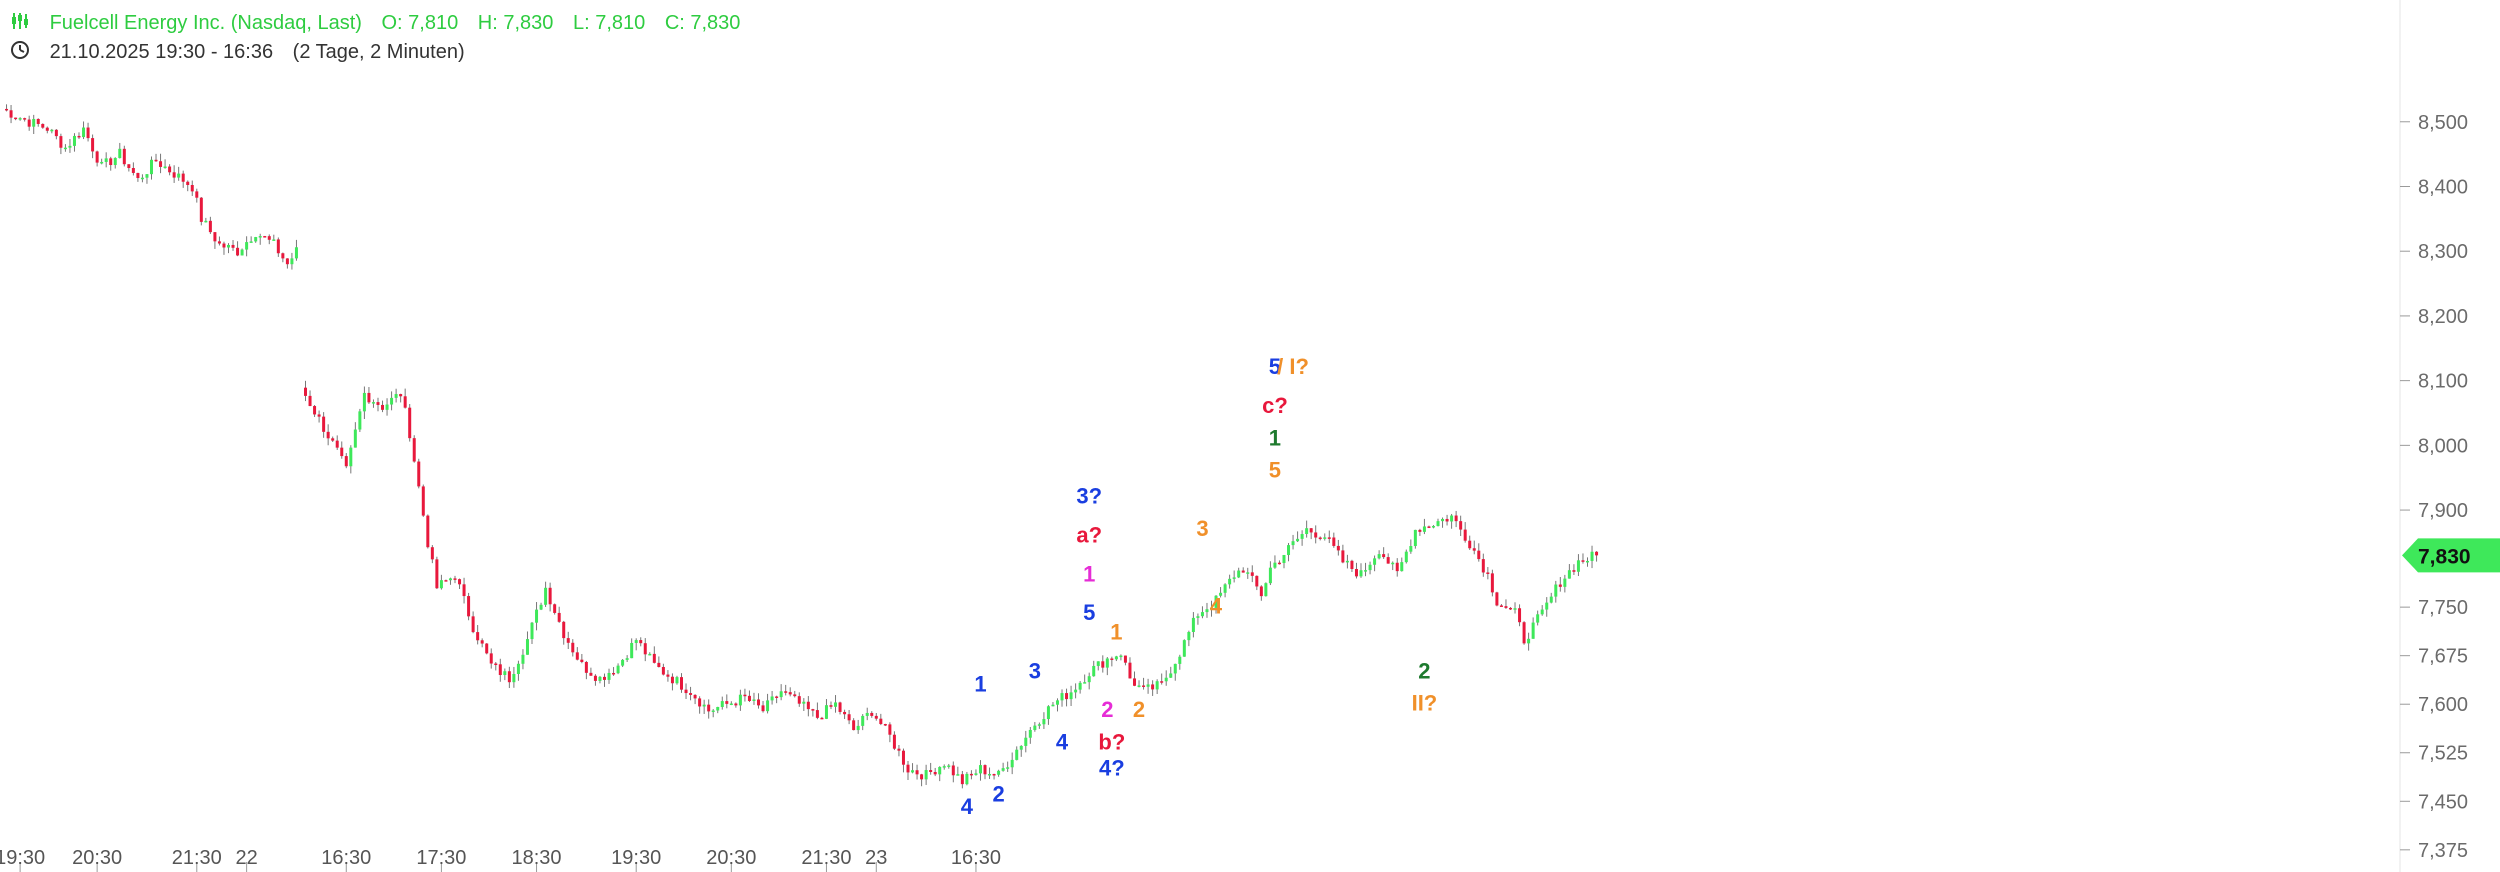  Describe the element at coordinates (1111, 742) in the screenshot. I see `wave-label: b?` at that location.